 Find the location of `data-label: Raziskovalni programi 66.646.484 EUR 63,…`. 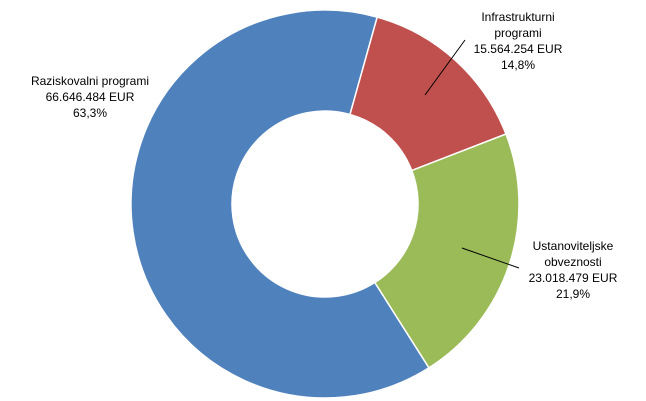

data-label: Raziskovalni programi 66.646.484 EUR 63,… is located at coordinates (90, 97).